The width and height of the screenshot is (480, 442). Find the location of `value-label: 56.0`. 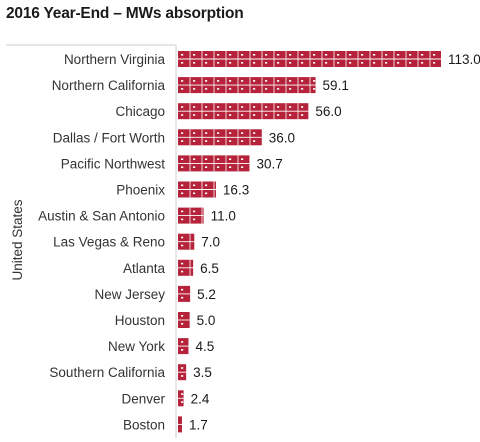

value-label: 56.0 is located at coordinates (328, 111).